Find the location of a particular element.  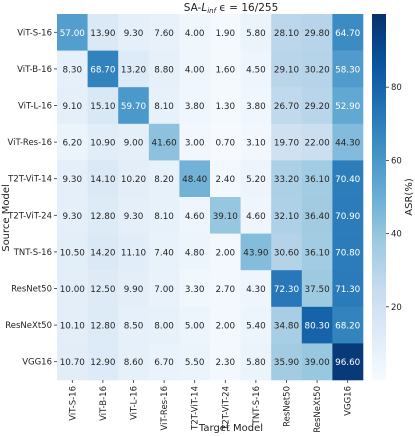

cell-value-label: 29.10 is located at coordinates (287, 70).